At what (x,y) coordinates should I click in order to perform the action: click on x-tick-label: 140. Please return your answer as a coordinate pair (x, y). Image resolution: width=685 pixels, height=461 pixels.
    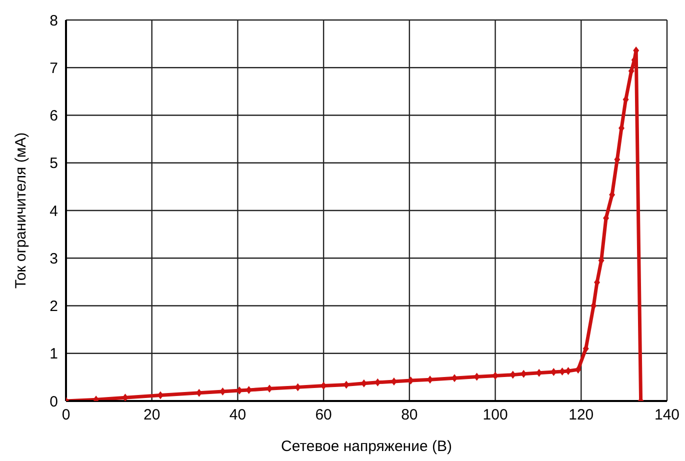
    Looking at the image, I should click on (667, 415).